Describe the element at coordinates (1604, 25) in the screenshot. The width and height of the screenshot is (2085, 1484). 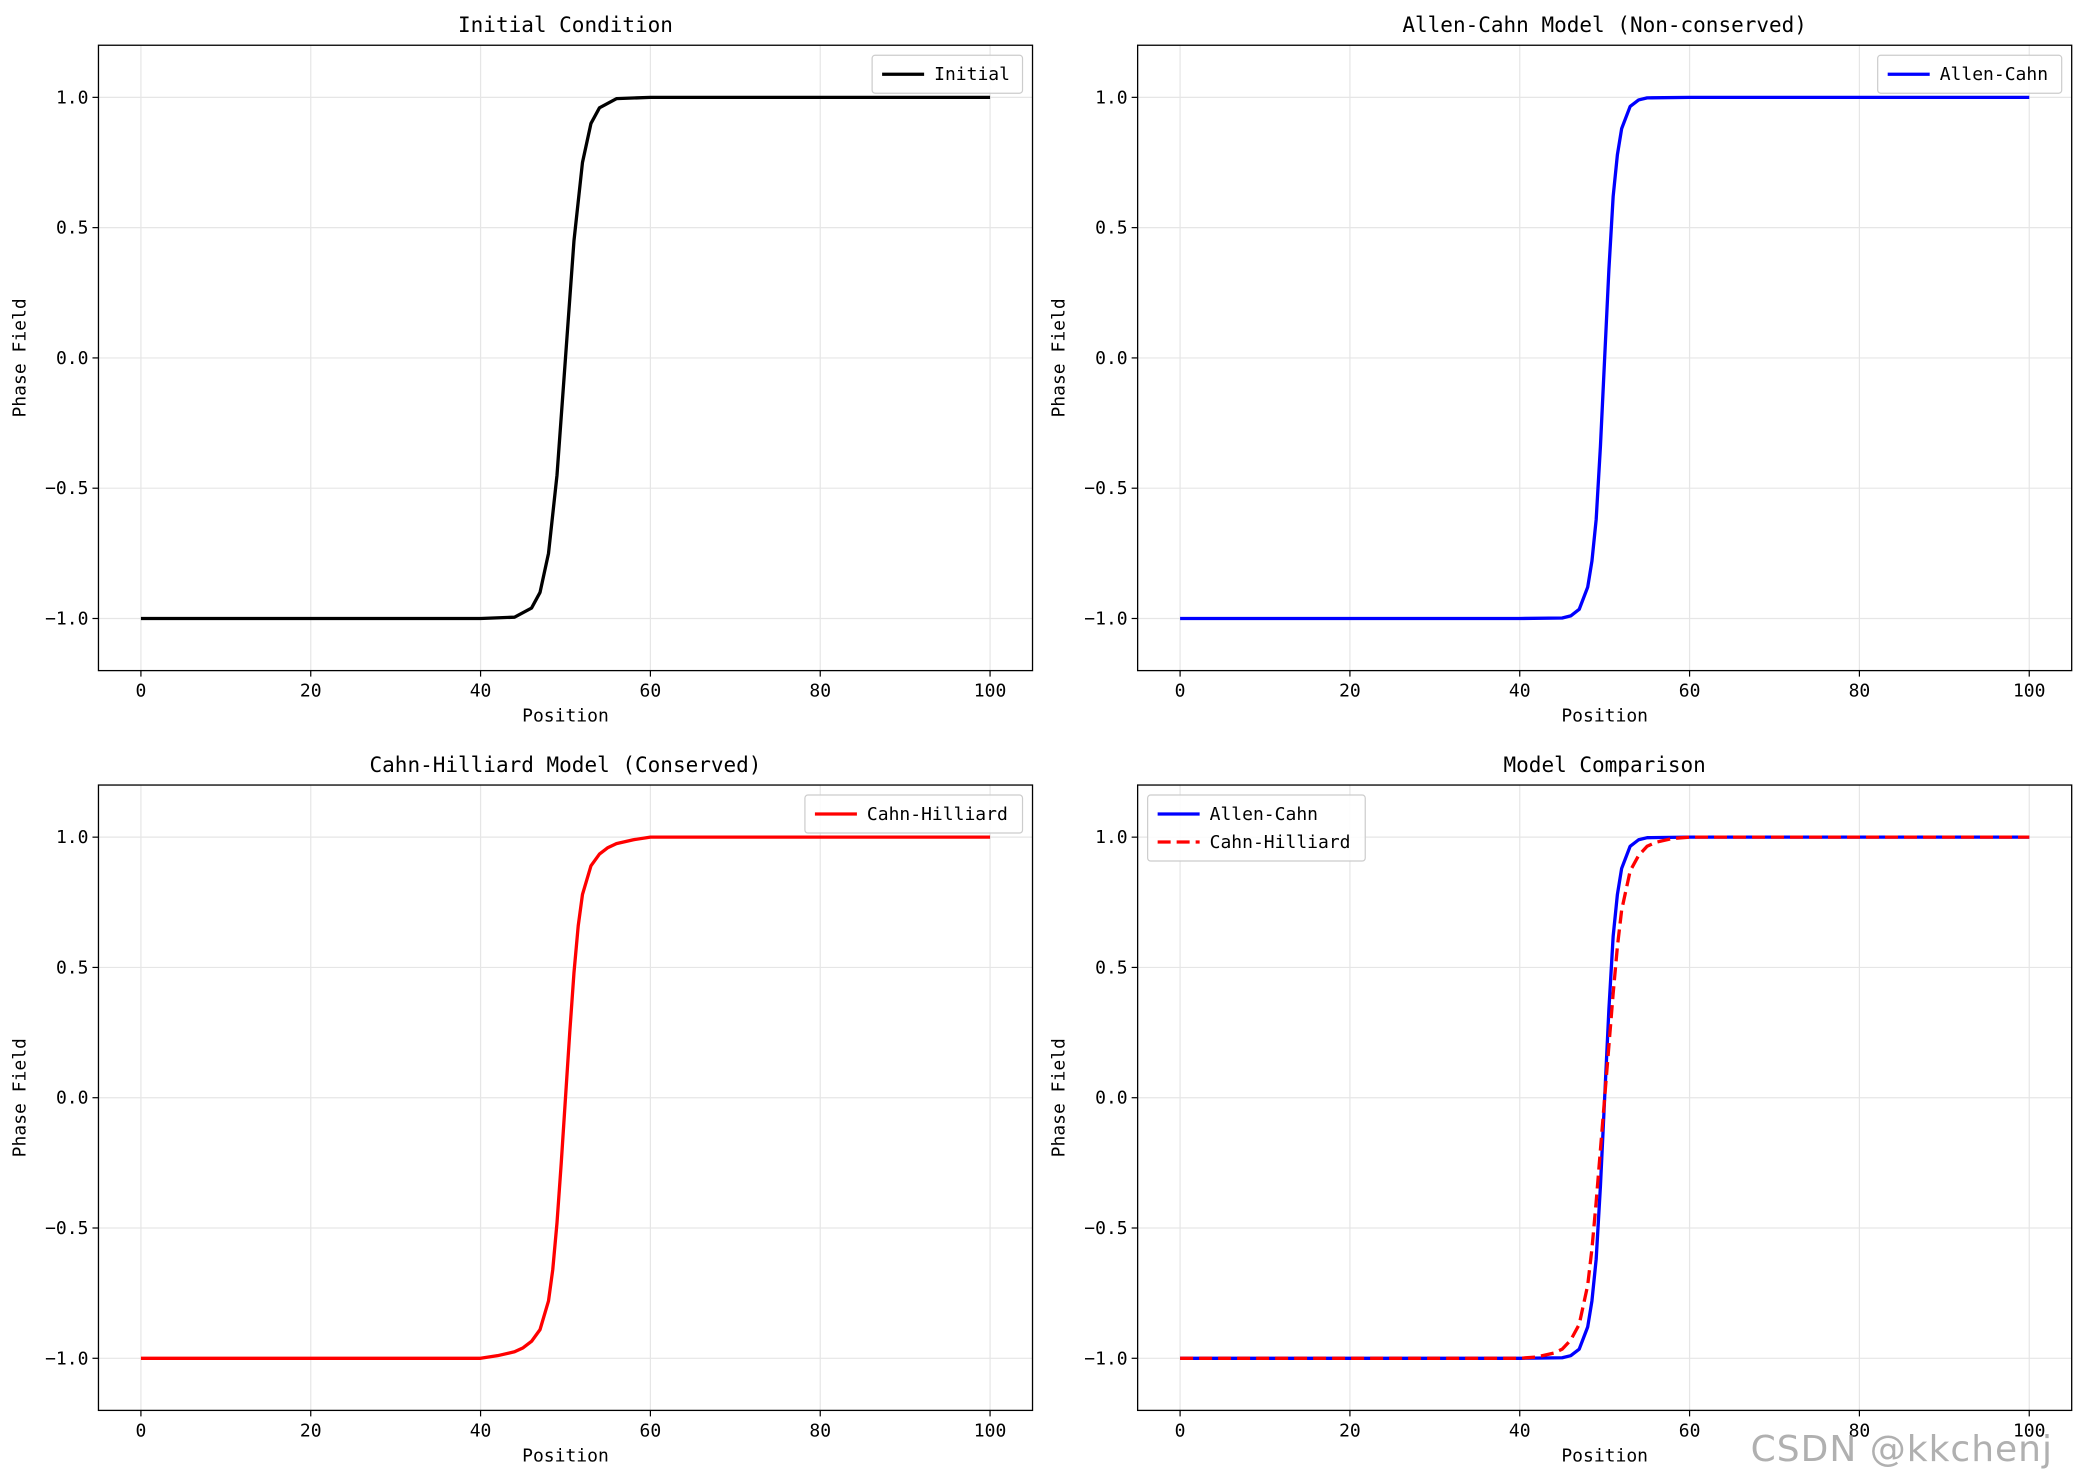
I see `panel-title: Allen-Cahn Model (Non-conserved)` at that location.